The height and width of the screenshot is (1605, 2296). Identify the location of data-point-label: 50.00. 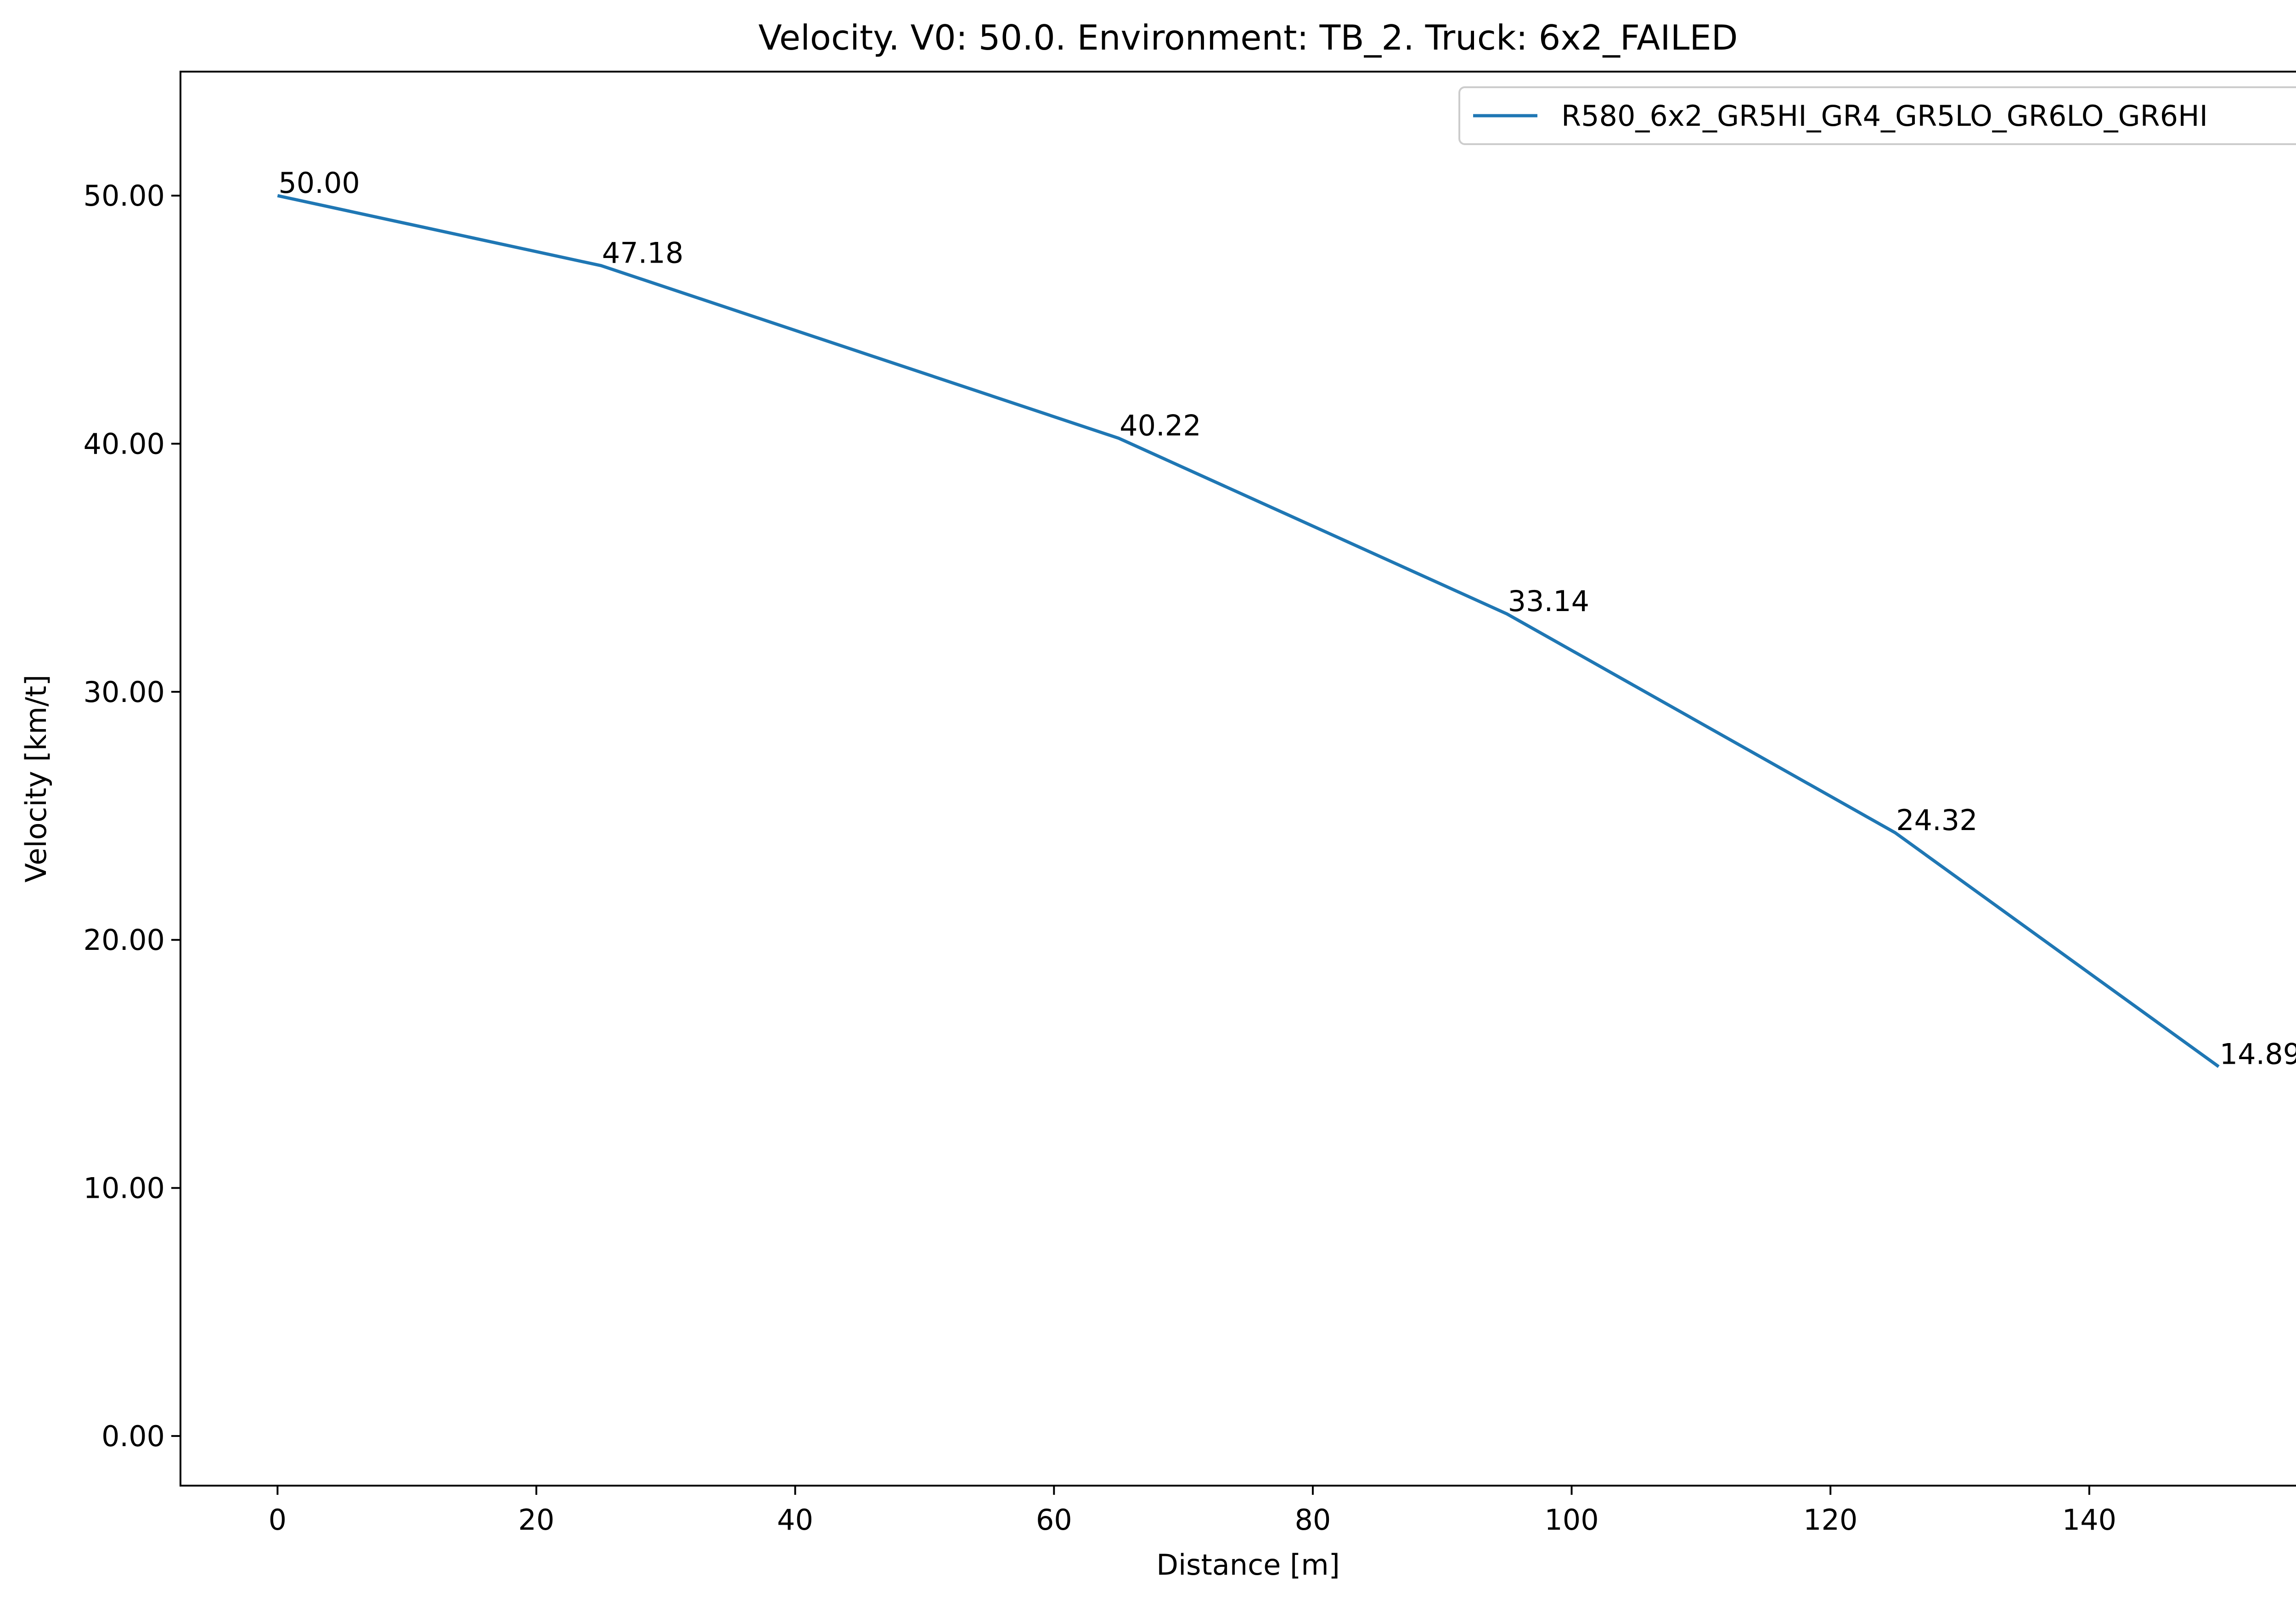
(319, 183).